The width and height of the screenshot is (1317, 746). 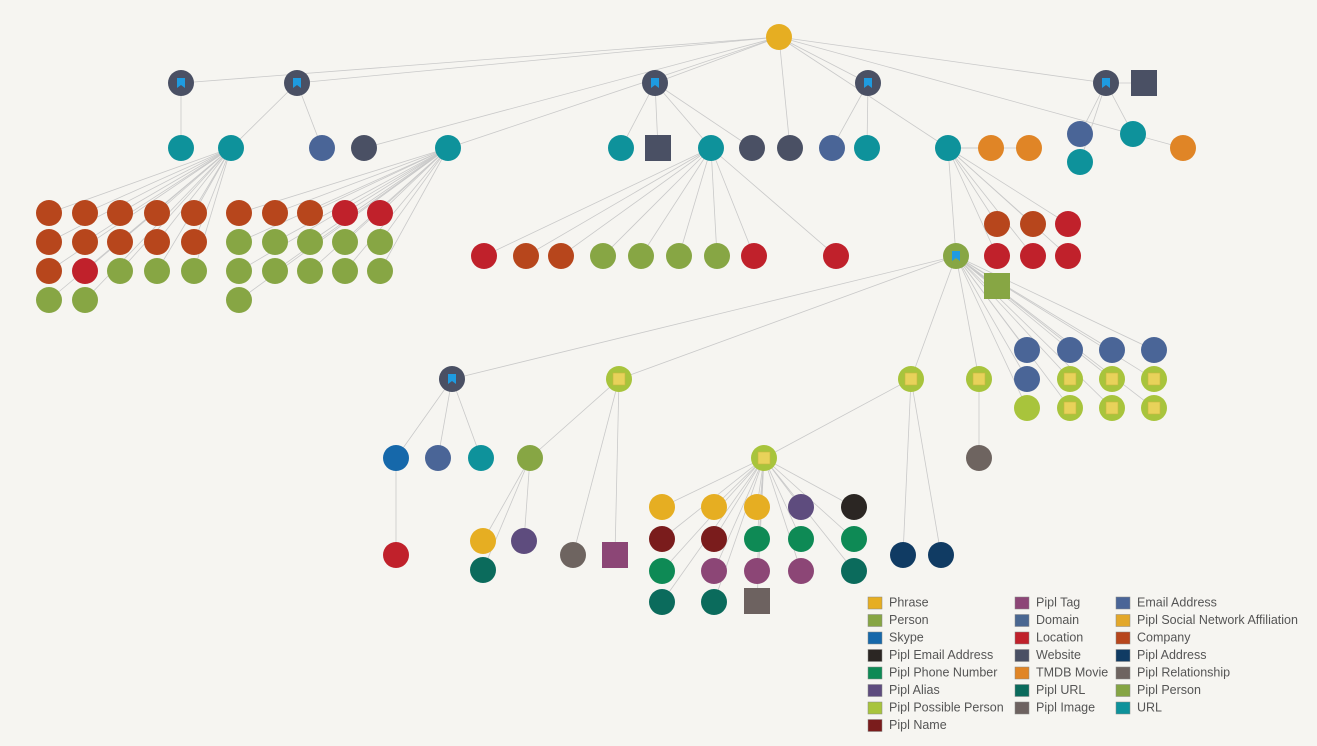 What do you see at coordinates (1164, 637) in the screenshot?
I see `legend-label: Company` at bounding box center [1164, 637].